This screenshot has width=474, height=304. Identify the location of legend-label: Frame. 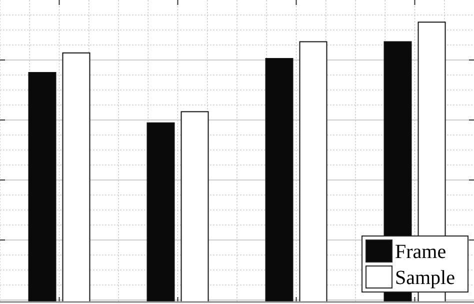
(420, 252).